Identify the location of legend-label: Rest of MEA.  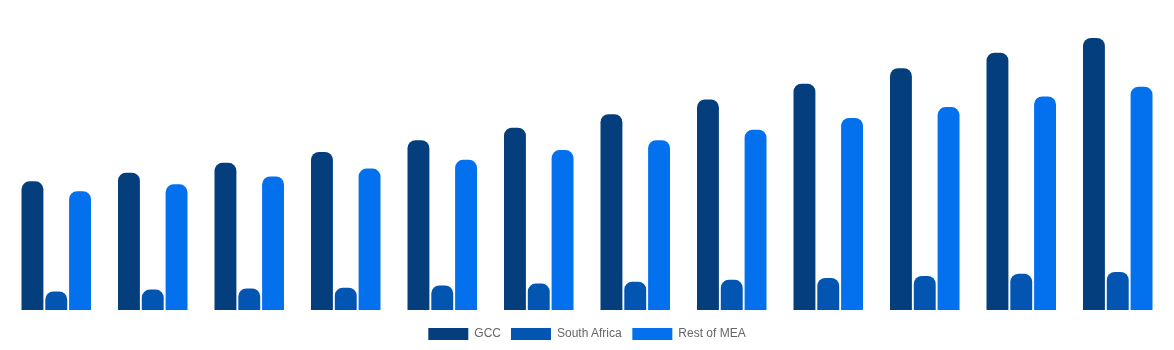
(712, 333).